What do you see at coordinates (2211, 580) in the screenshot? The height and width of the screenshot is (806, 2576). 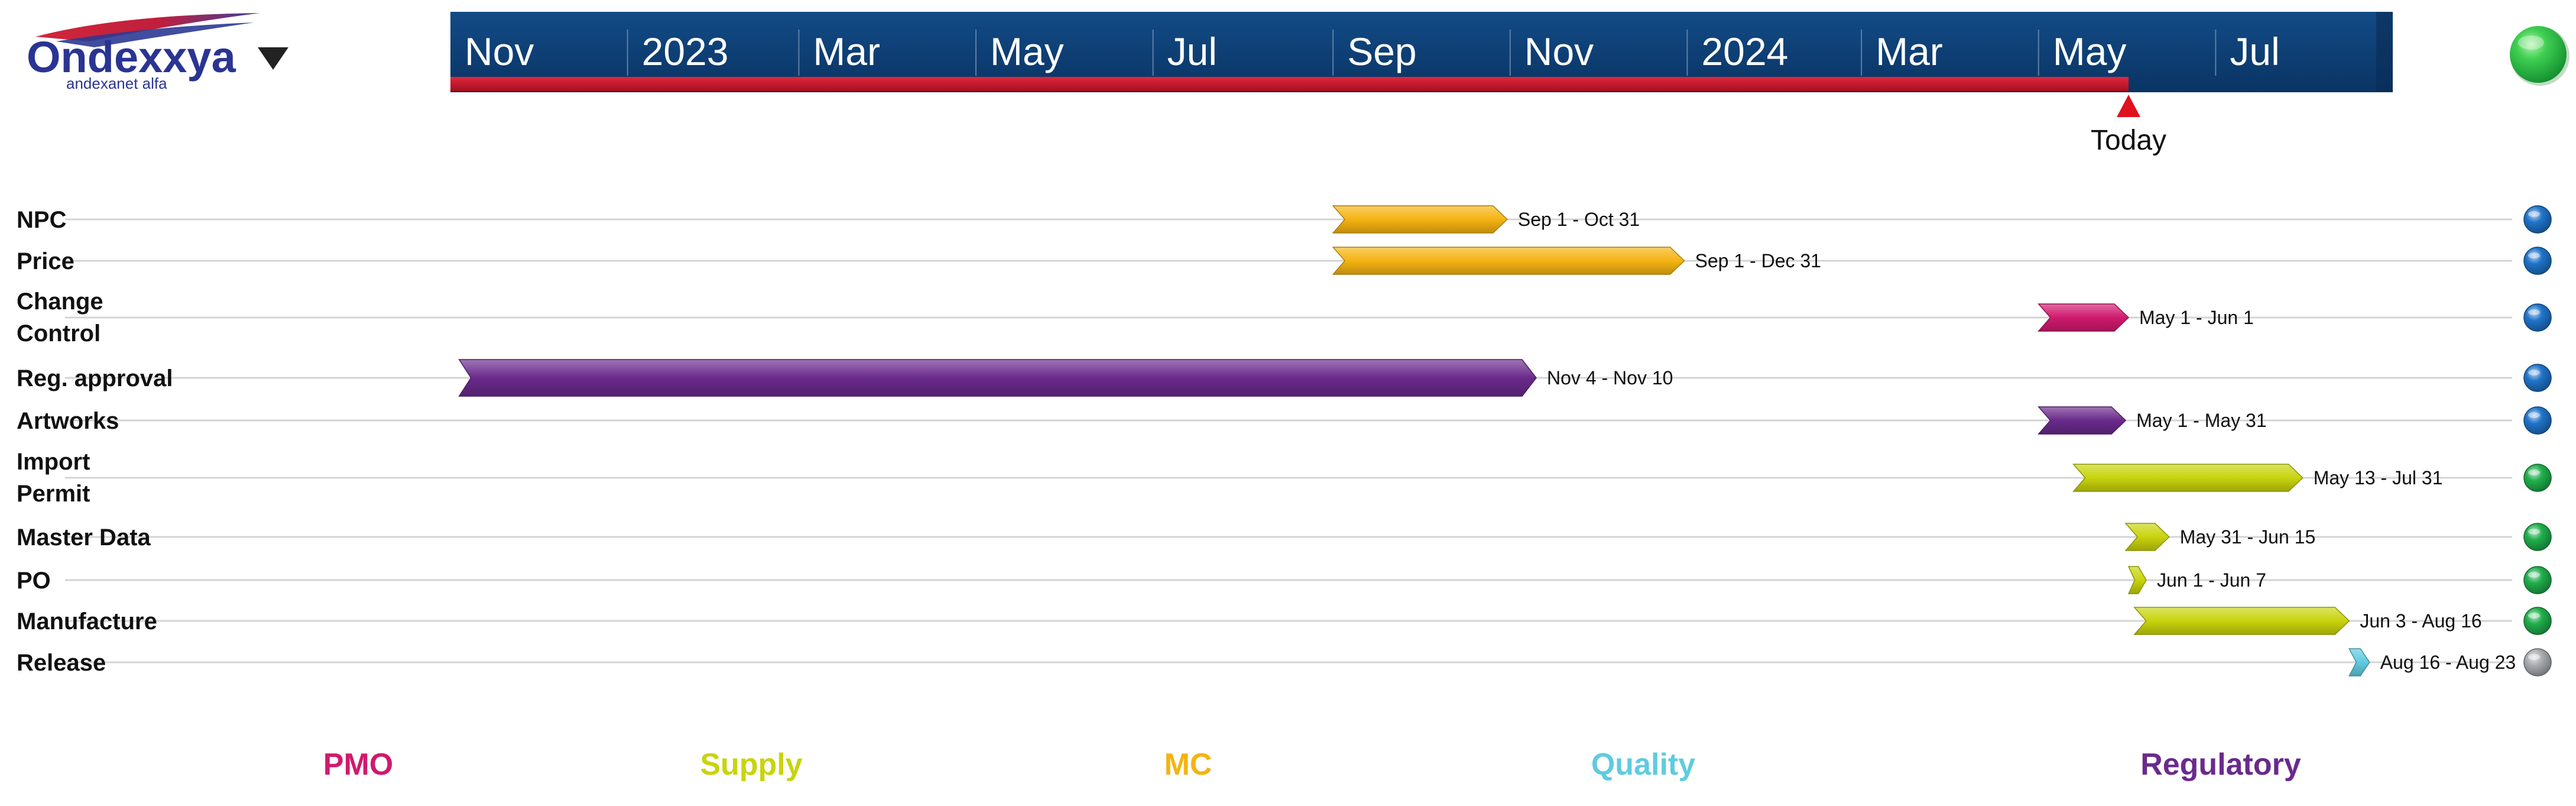 I see `task-date-label: Jun 1 - Jun 7` at bounding box center [2211, 580].